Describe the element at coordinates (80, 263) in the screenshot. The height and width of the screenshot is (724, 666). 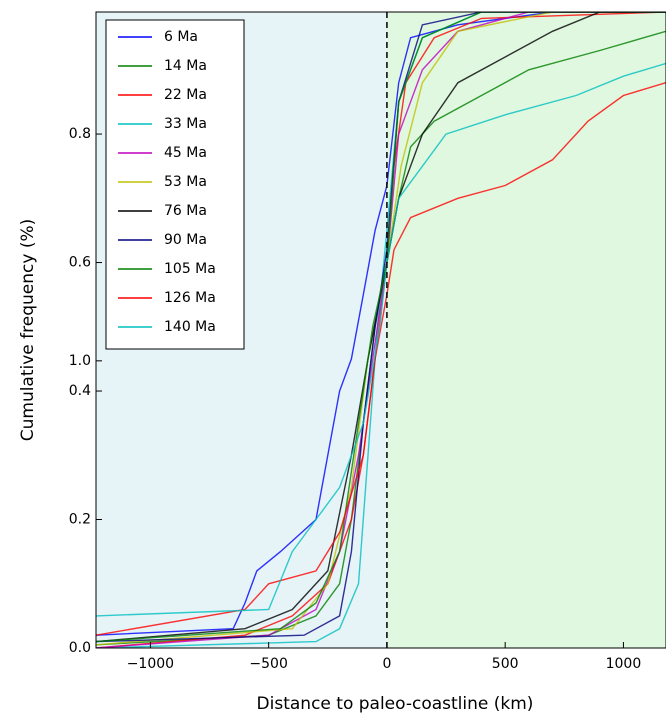
I see `y-tick-label: 0.6` at that location.